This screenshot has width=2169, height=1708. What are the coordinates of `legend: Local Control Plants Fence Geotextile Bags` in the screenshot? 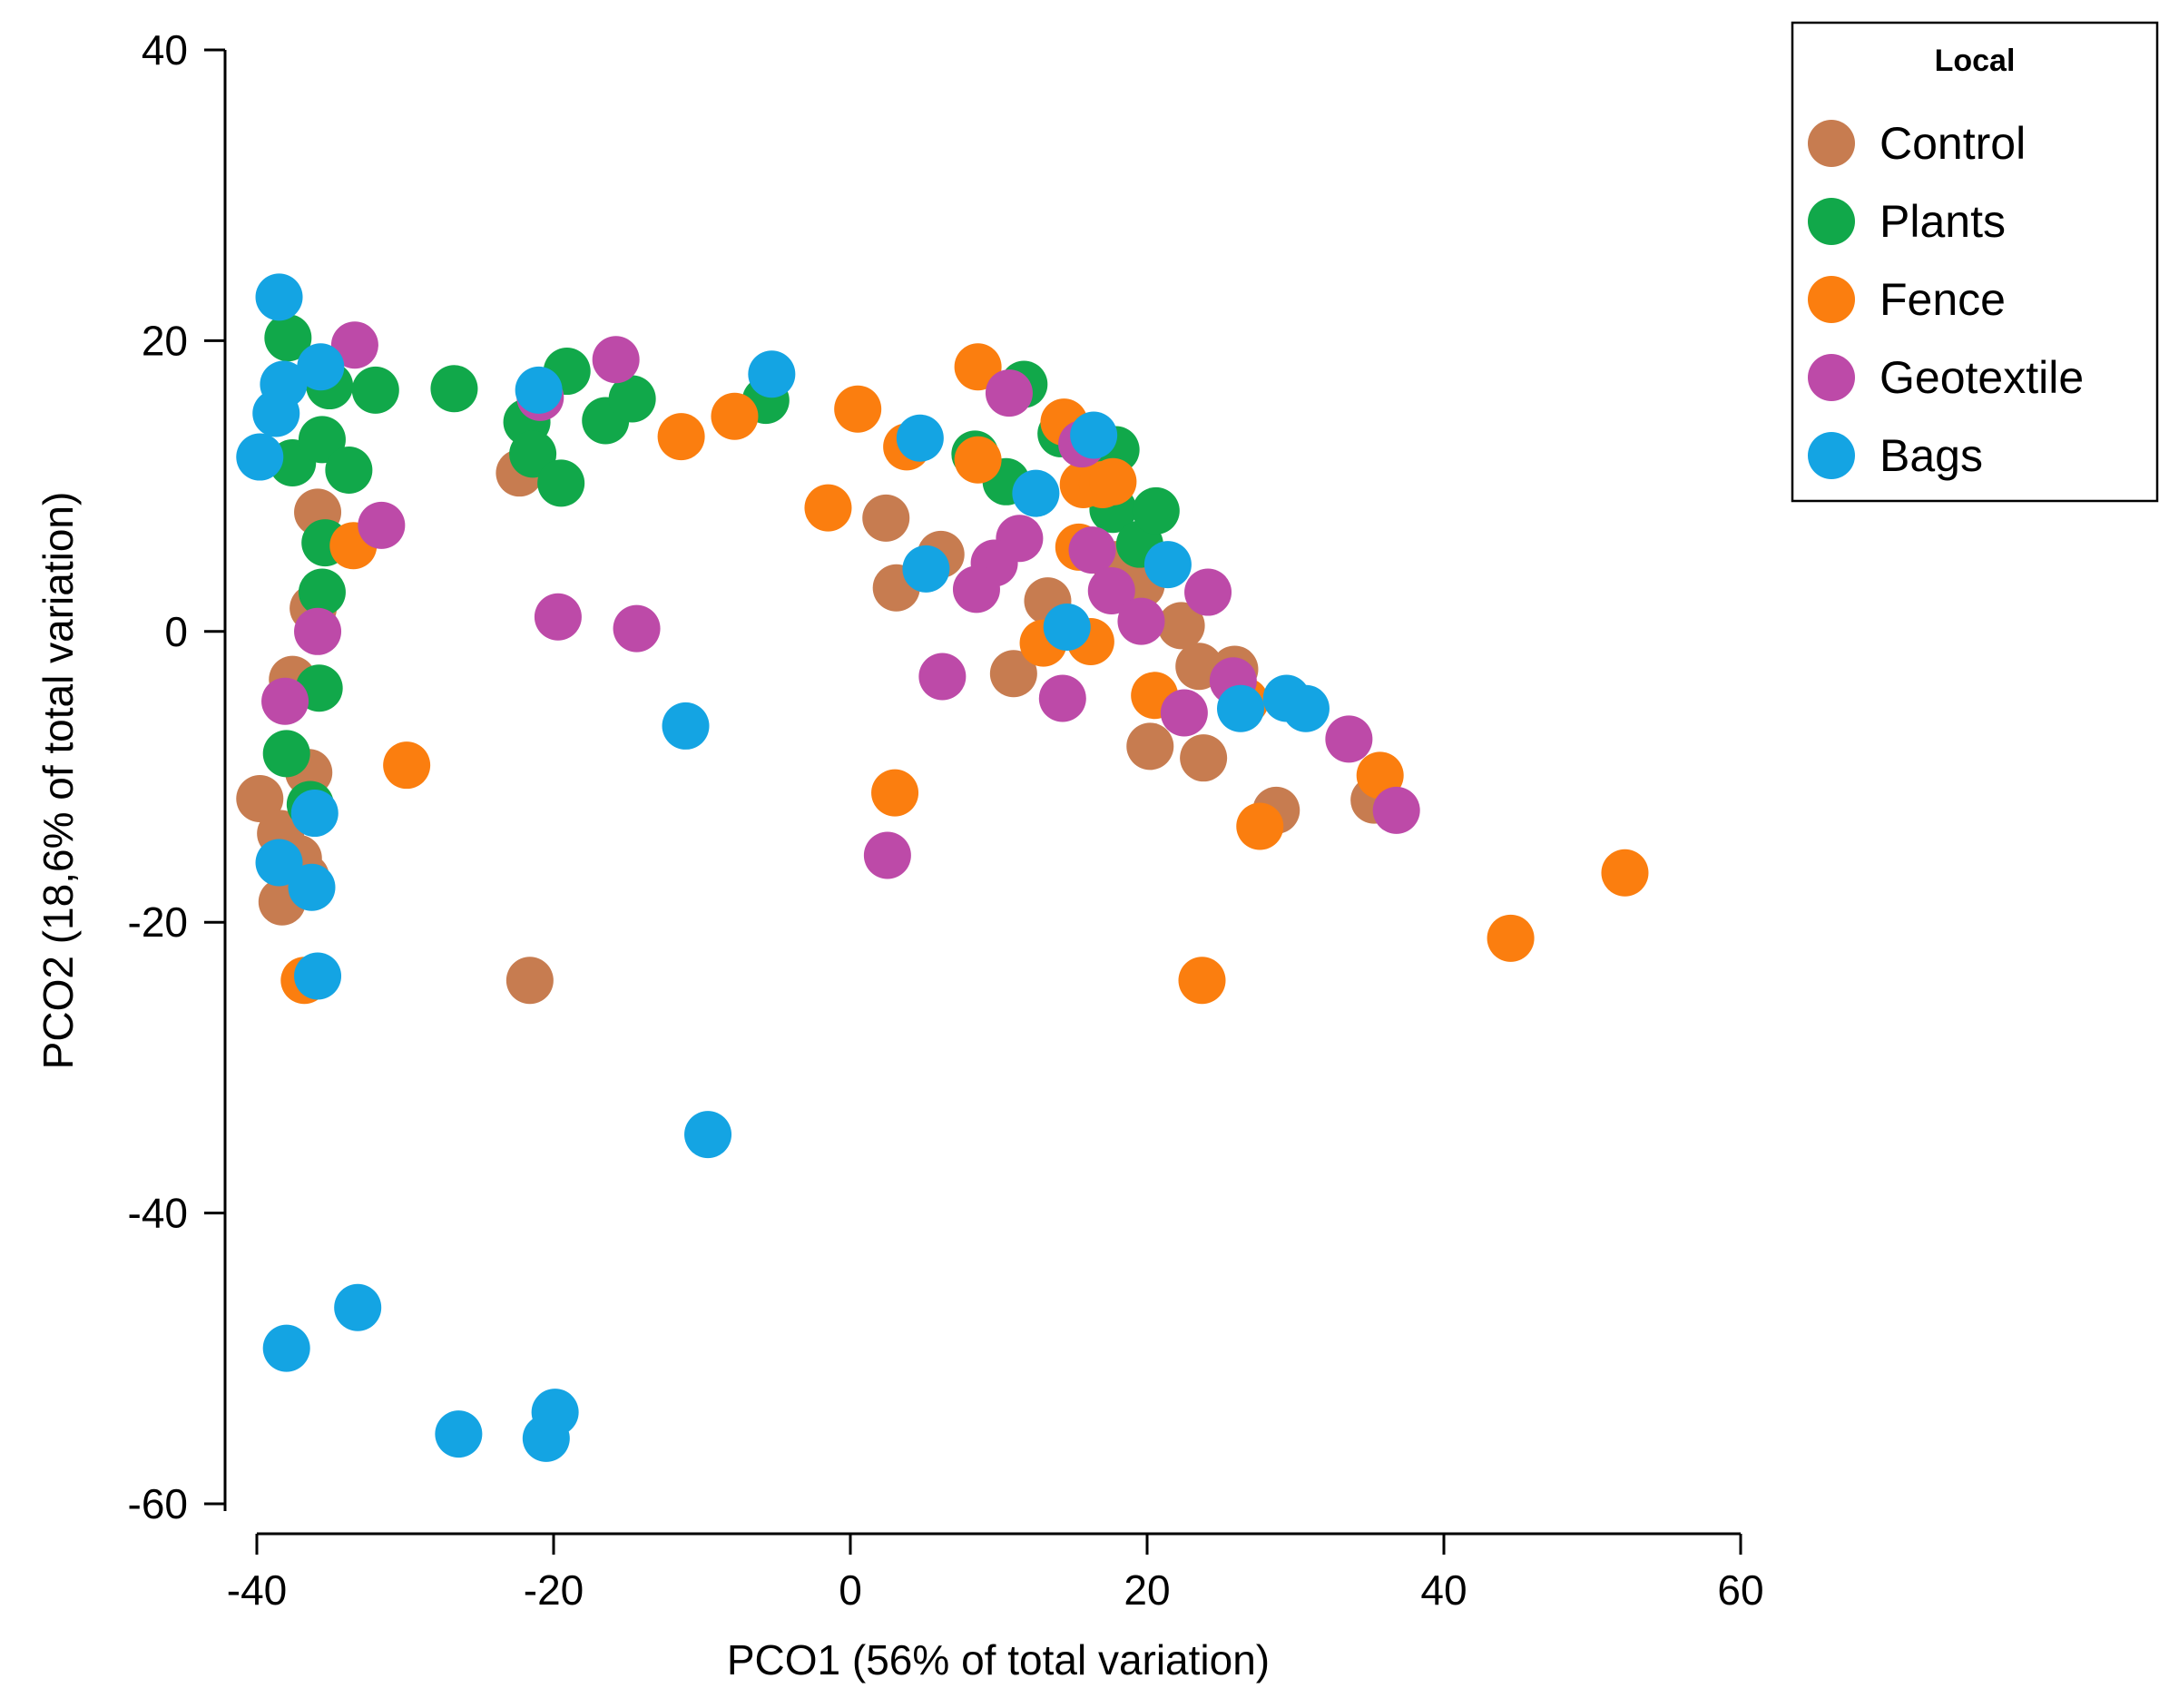 It's located at (1975, 262).